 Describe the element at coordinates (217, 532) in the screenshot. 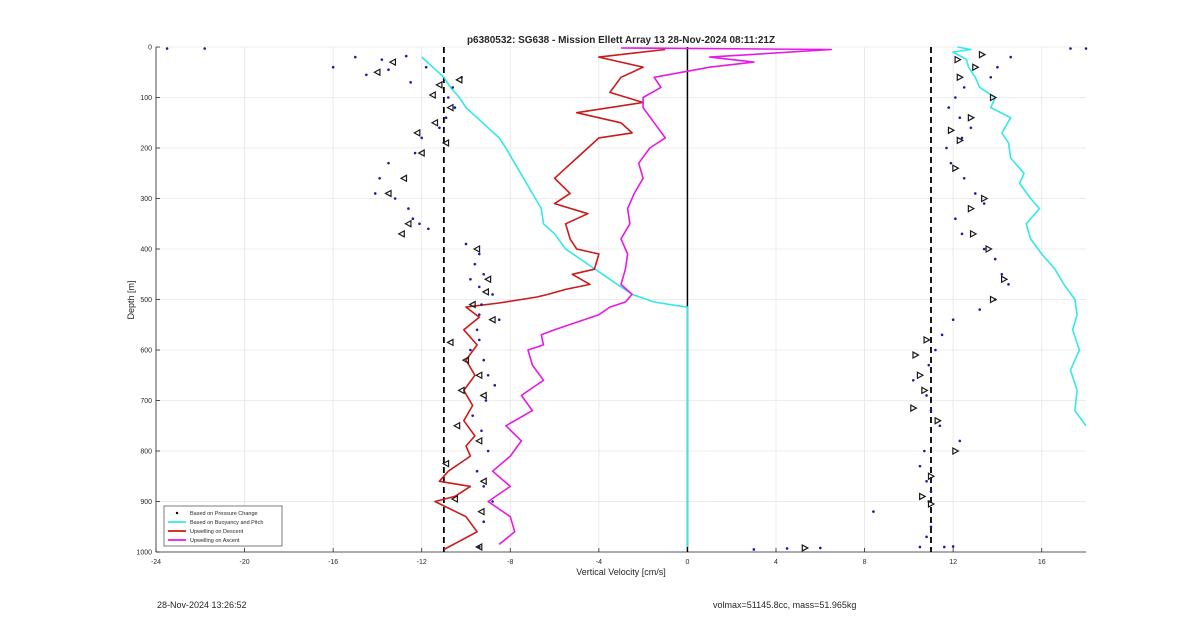

I see `legend-label: Upwelling on Descent` at that location.